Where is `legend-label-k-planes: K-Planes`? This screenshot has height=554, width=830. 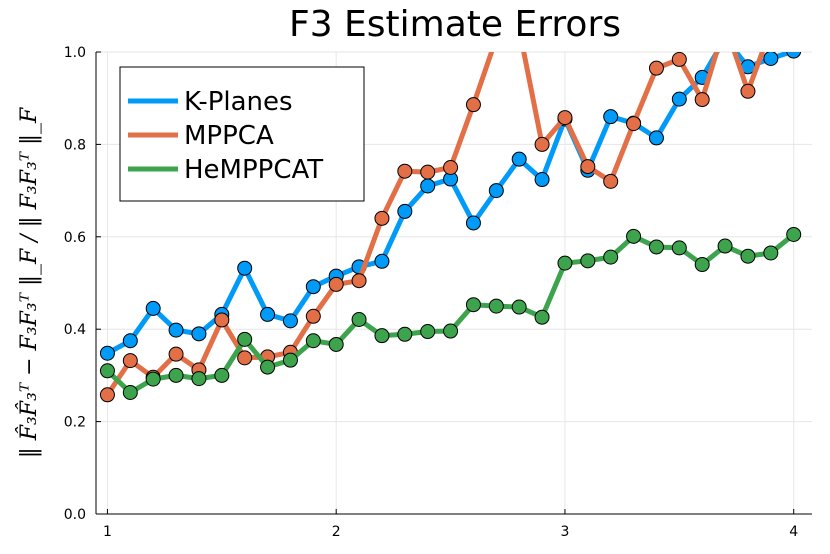 legend-label-k-planes: K-Planes is located at coordinates (238, 102).